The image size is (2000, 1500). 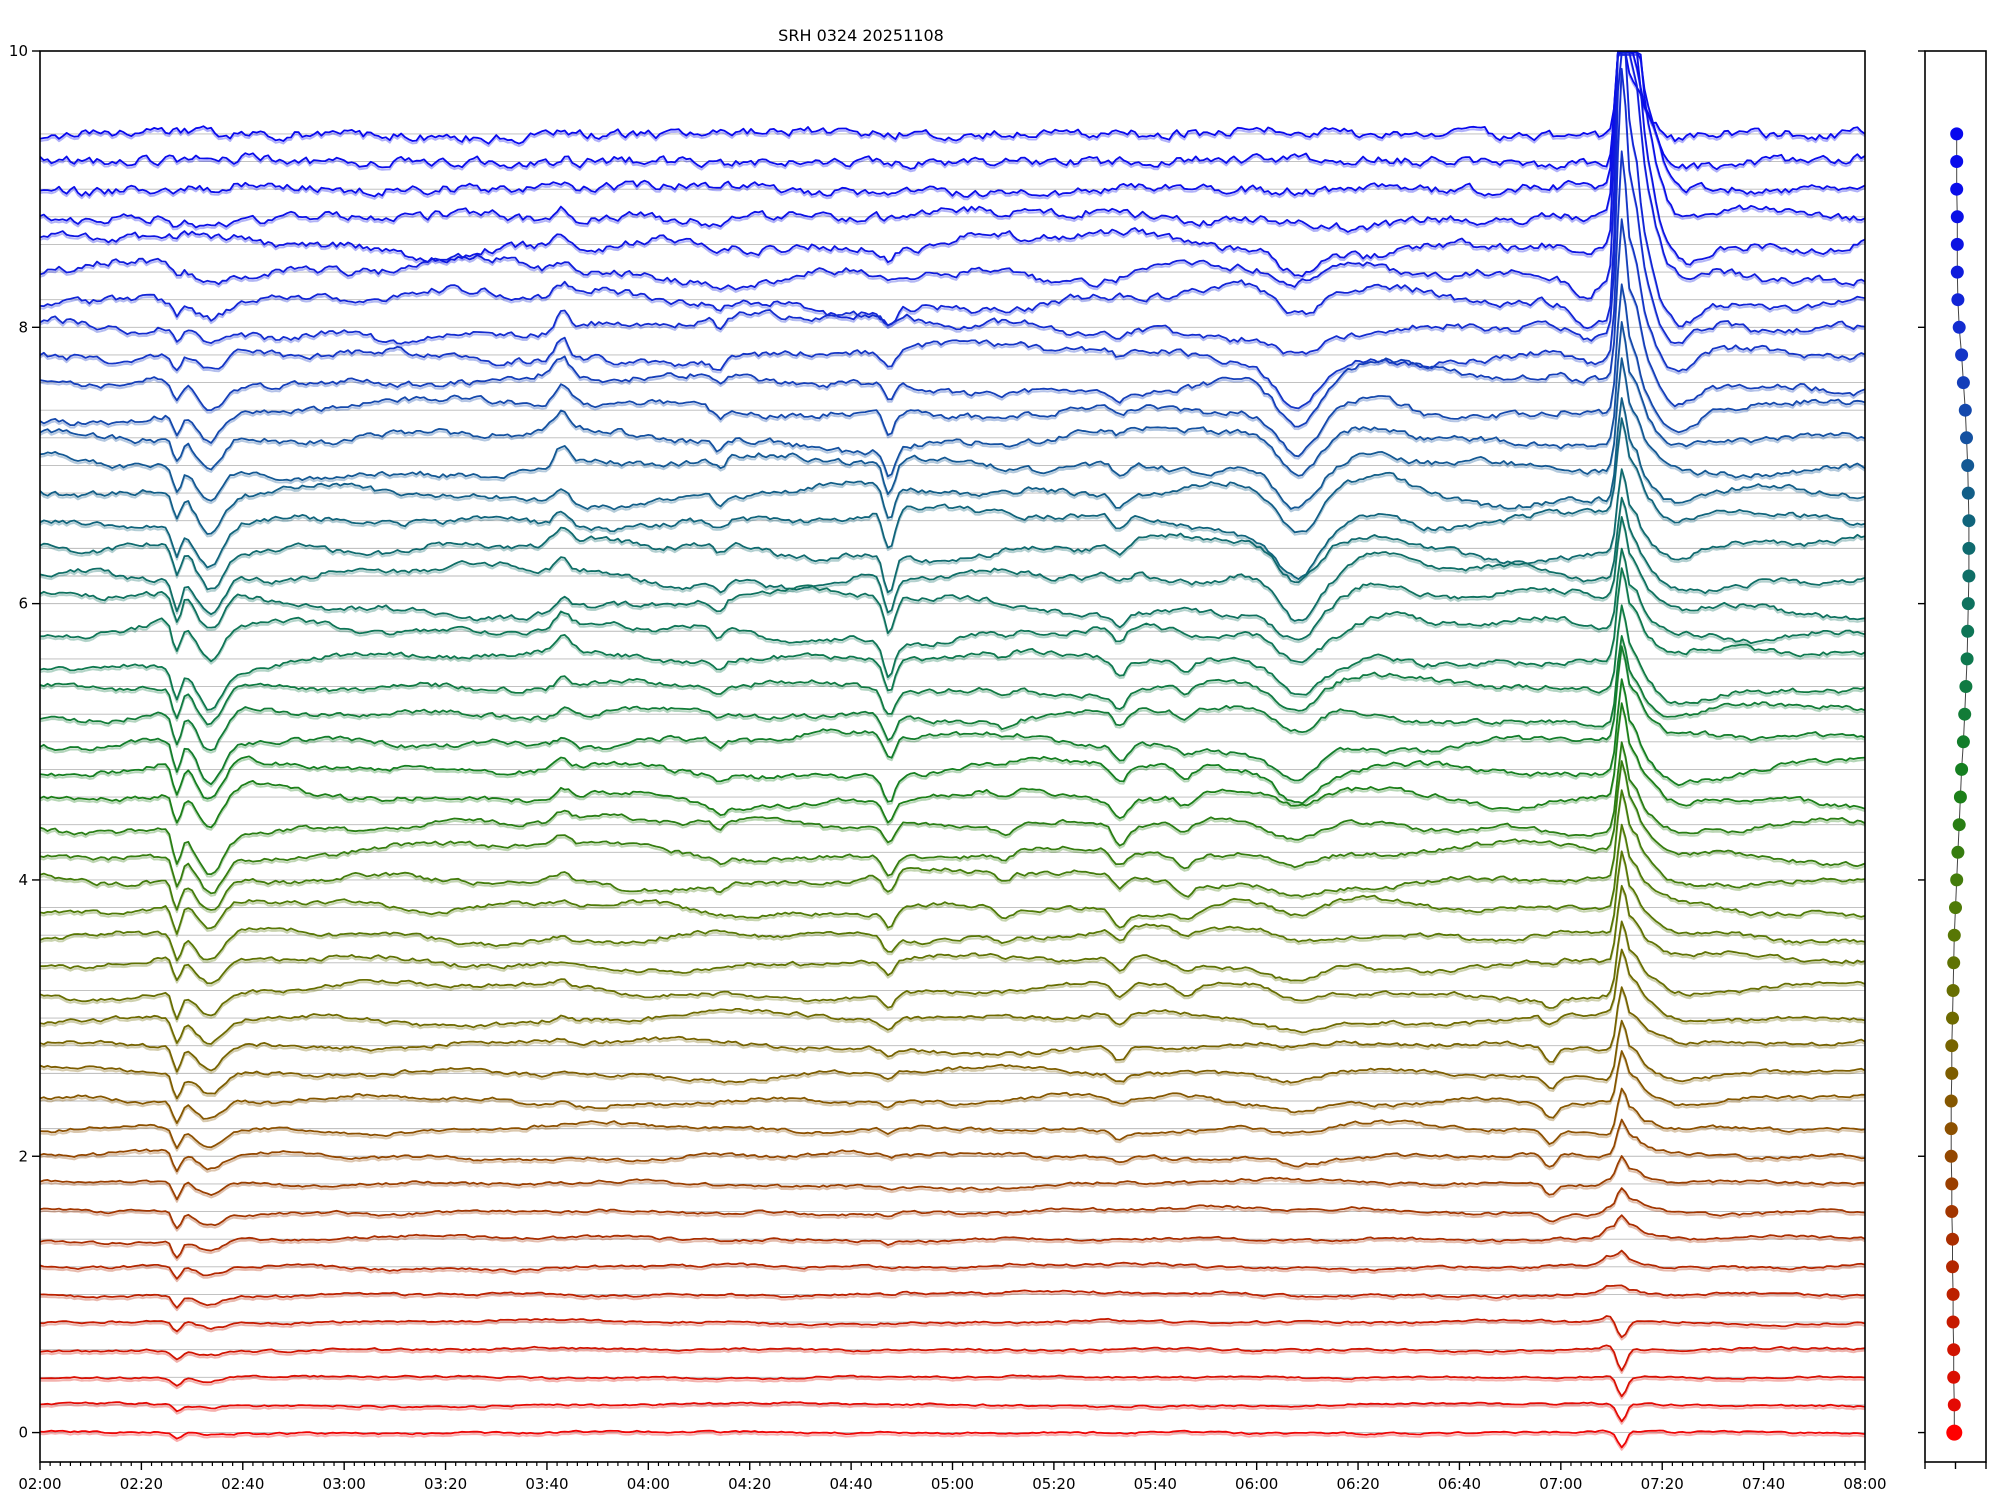 I want to click on x-tick-label: 06:40, so click(x=1459, y=1484).